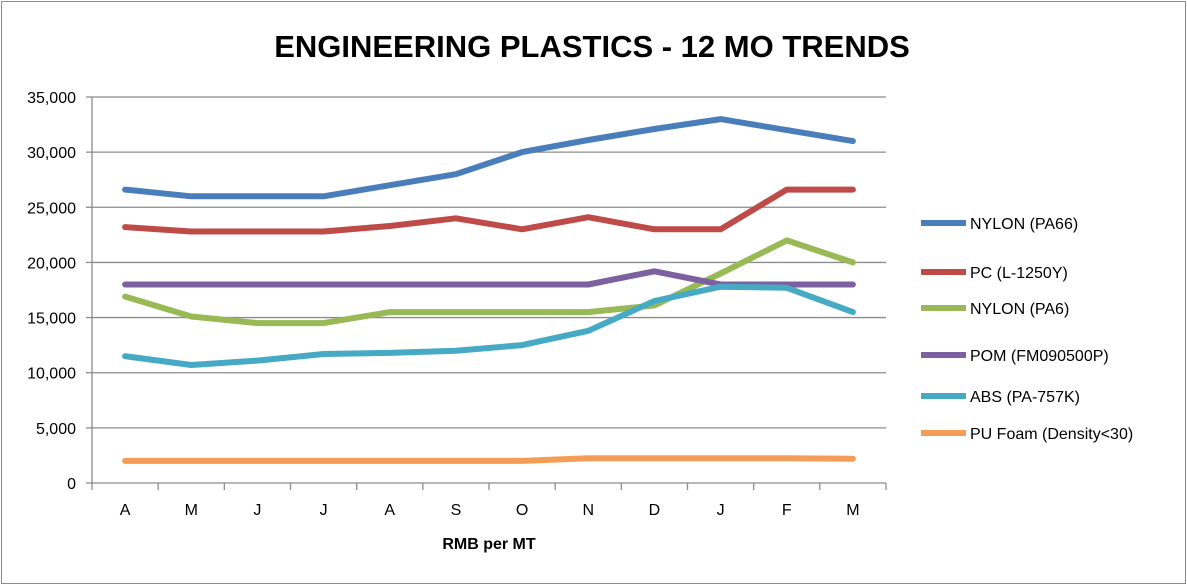 The height and width of the screenshot is (585, 1187). I want to click on x-axis-title: RMB per MT, so click(489, 544).